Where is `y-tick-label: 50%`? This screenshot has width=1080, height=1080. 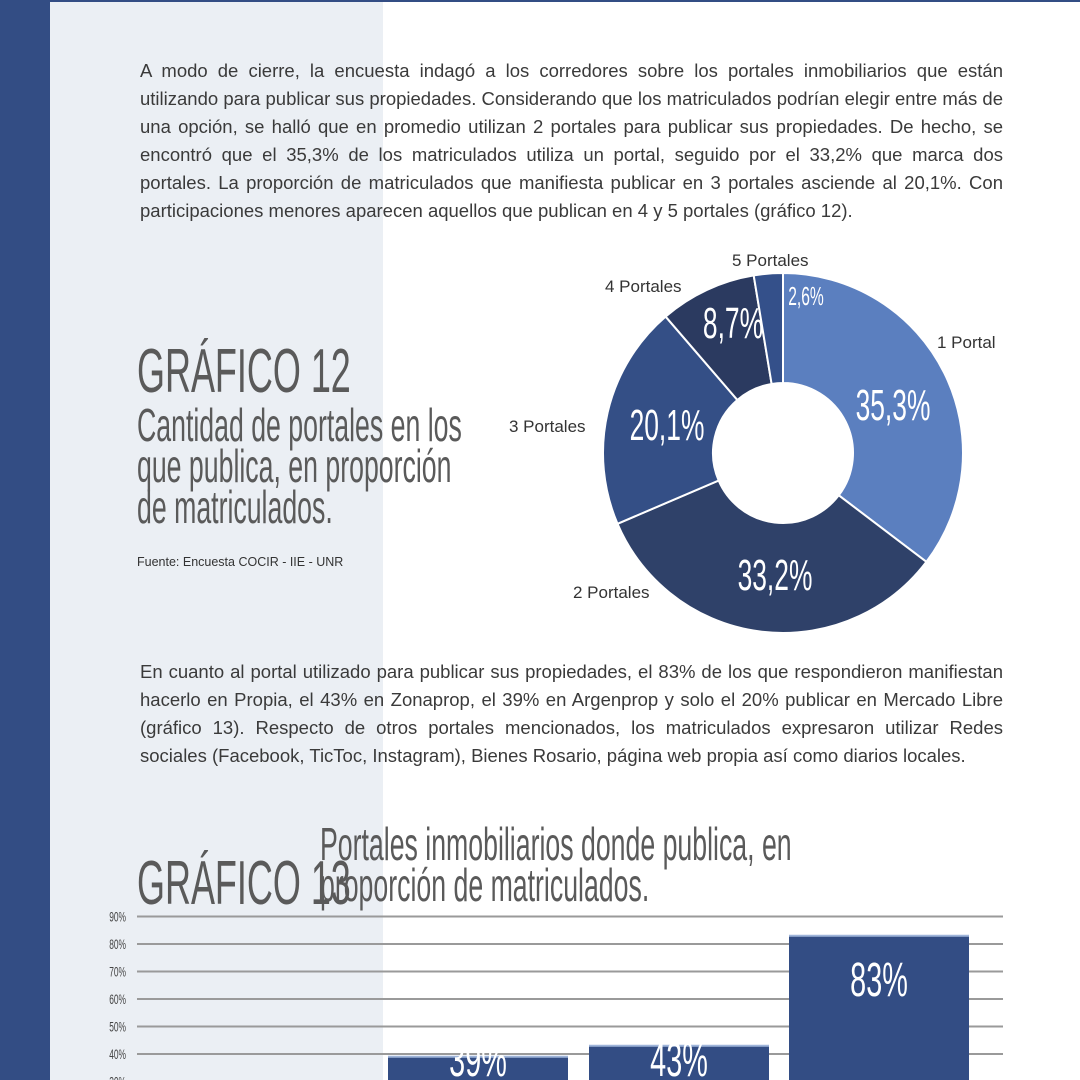 y-tick-label: 50% is located at coordinates (117, 1028).